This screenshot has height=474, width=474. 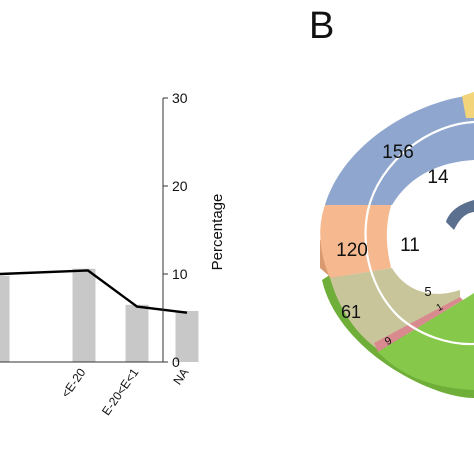 I want to click on right-y-axis-ticks: 0 10 20 30, so click(x=175, y=230).